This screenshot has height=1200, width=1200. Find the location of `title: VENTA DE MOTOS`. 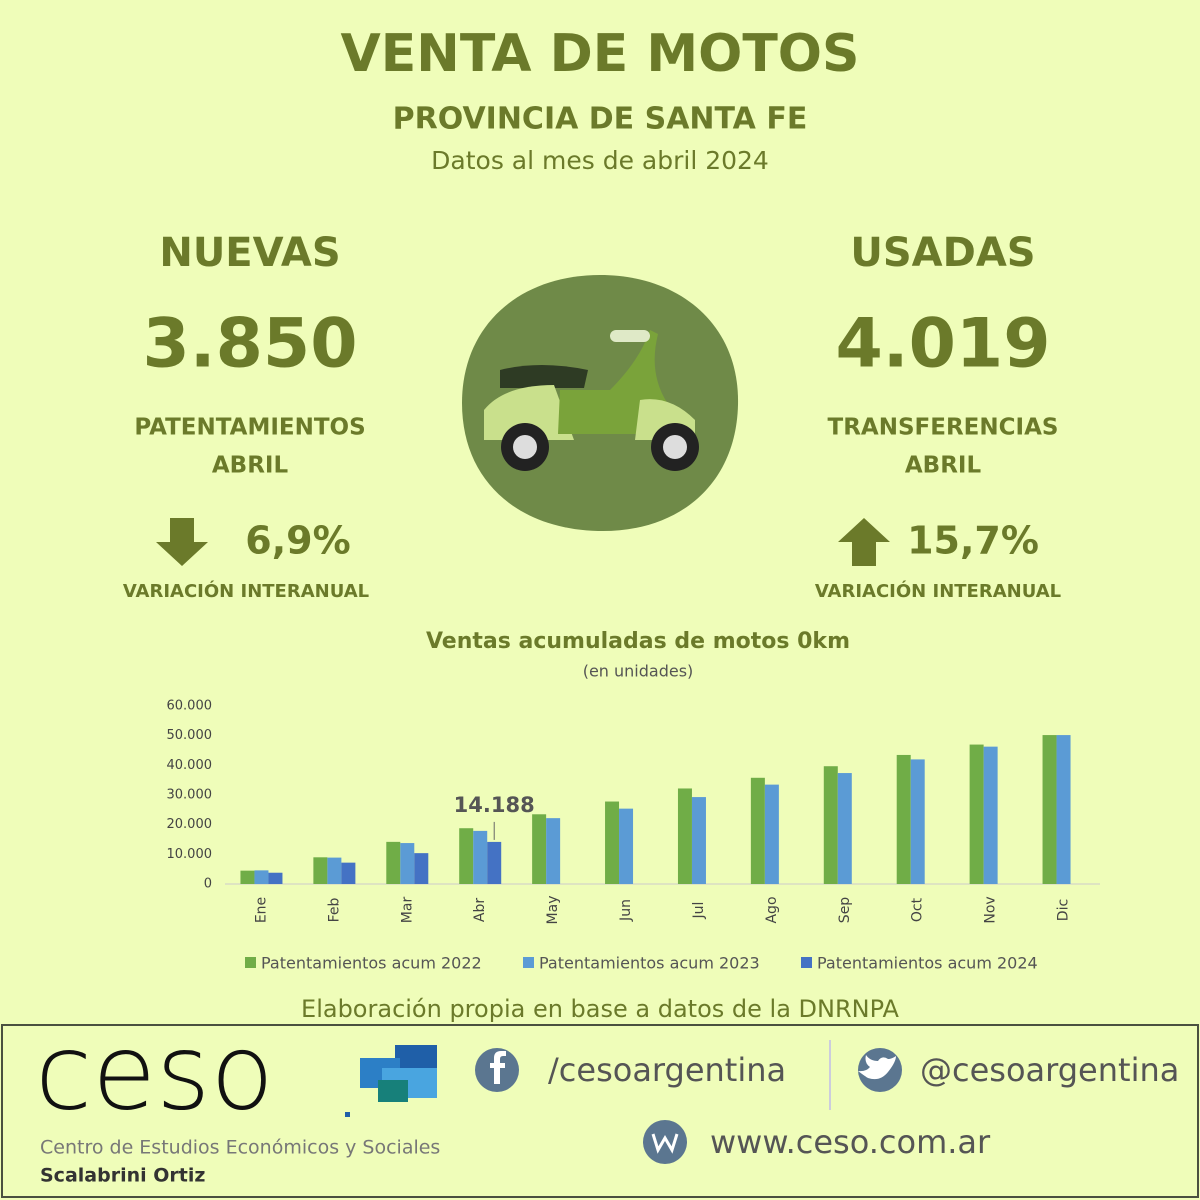

title: VENTA DE MOTOS is located at coordinates (600, 54).